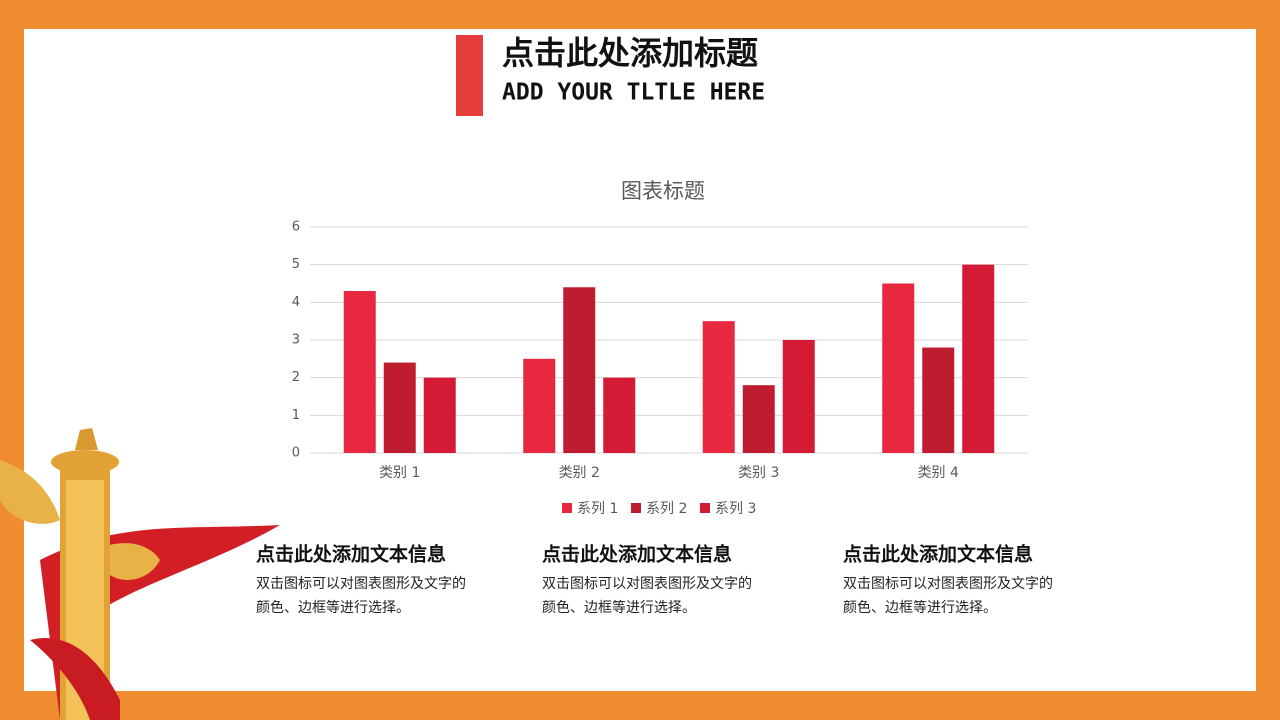 The width and height of the screenshot is (1280, 724). Describe the element at coordinates (469, 75) in the screenshot. I see `title-accent` at that location.